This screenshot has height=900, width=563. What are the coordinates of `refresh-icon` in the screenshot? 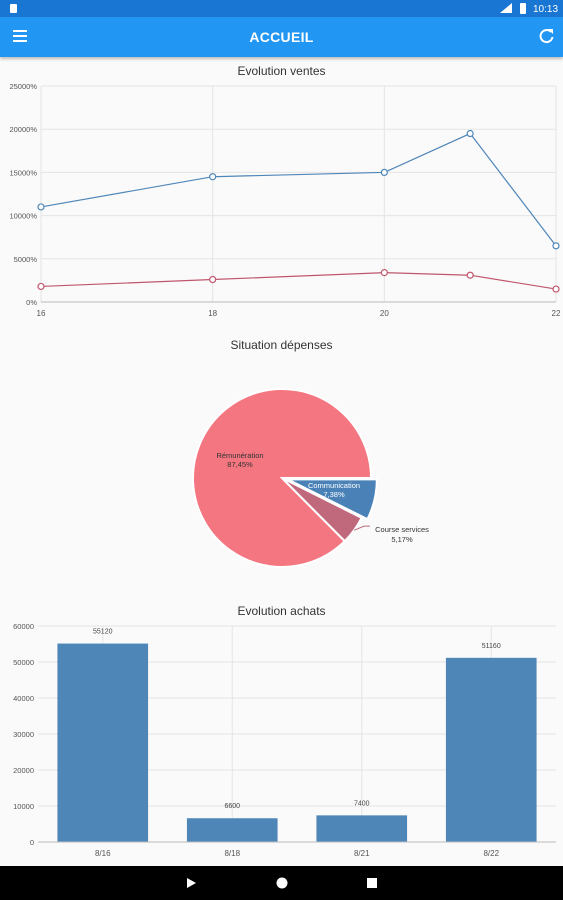 It's located at (547, 37).